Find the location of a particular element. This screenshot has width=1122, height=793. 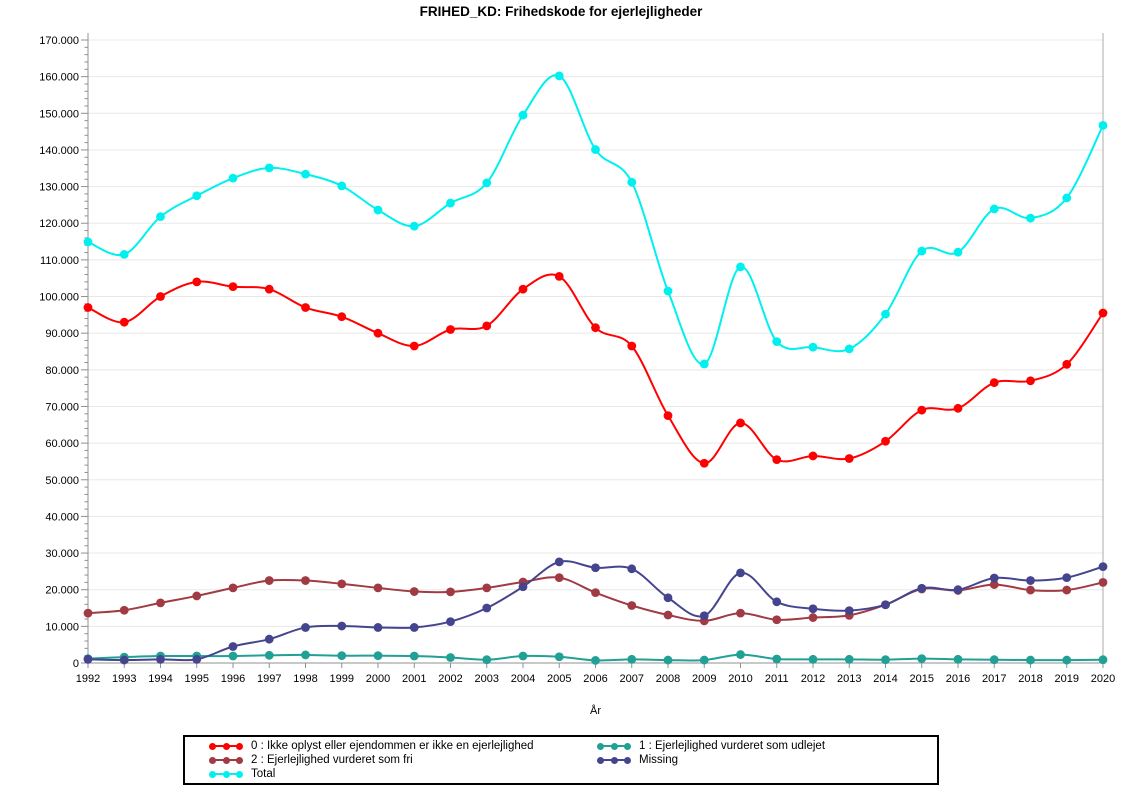

svg-text: 130.000 is located at coordinates (59, 188).